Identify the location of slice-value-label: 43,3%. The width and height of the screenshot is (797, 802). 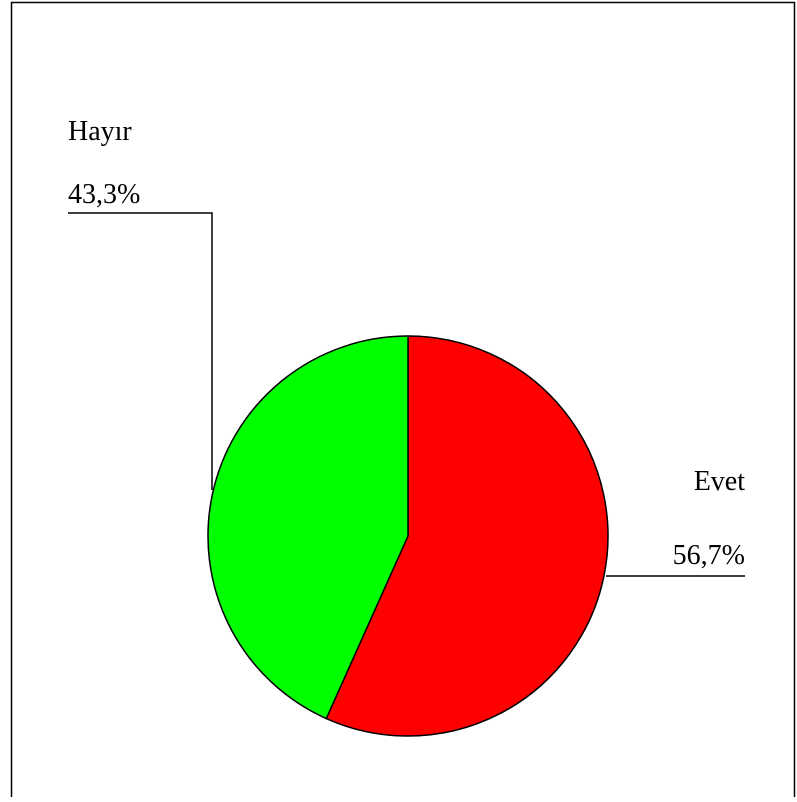
(104, 194).